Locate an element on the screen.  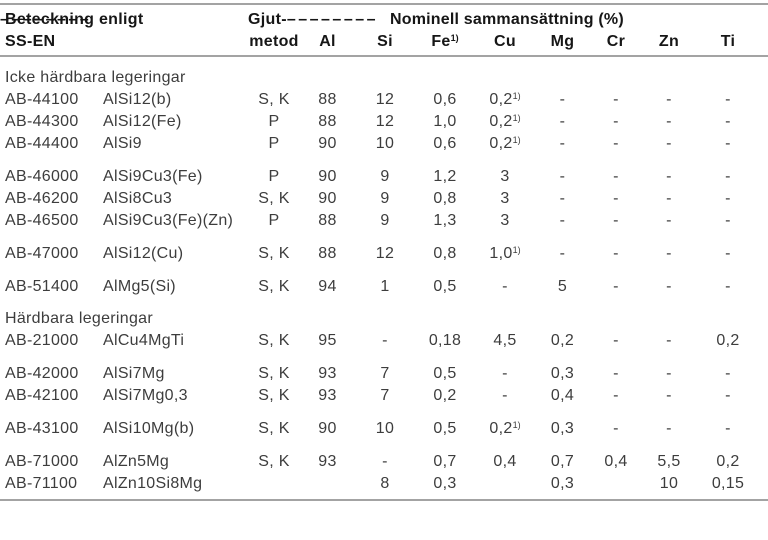
top-rule is located at coordinates (384, 4).